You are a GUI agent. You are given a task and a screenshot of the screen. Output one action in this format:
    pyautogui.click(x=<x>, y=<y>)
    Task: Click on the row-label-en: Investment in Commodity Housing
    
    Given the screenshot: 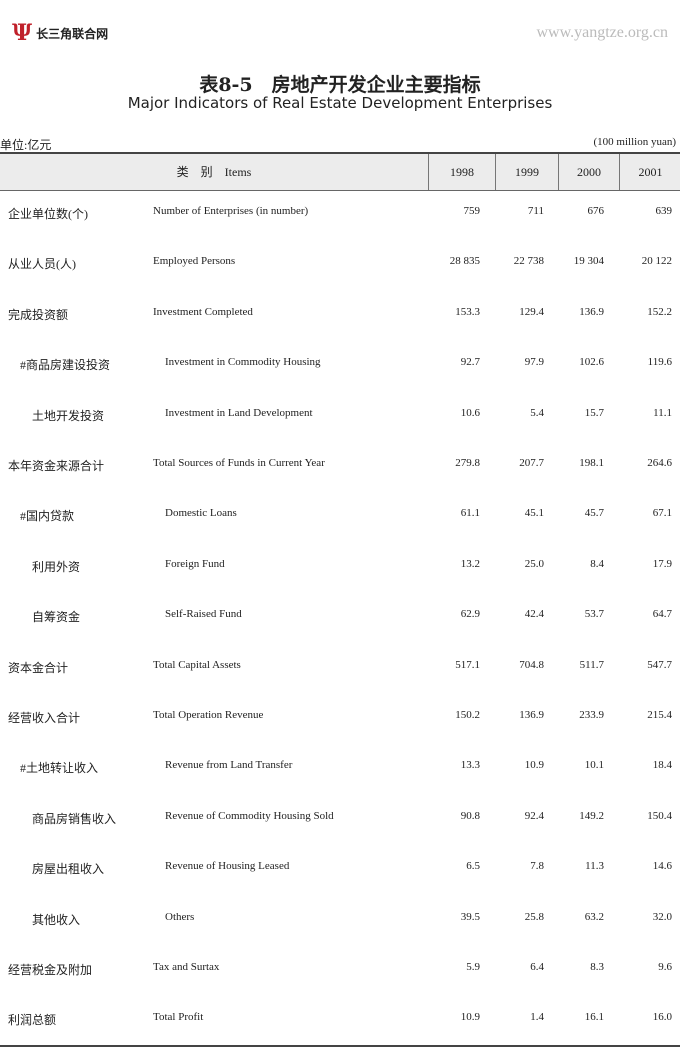 What is the action you would take?
    pyautogui.click(x=243, y=362)
    